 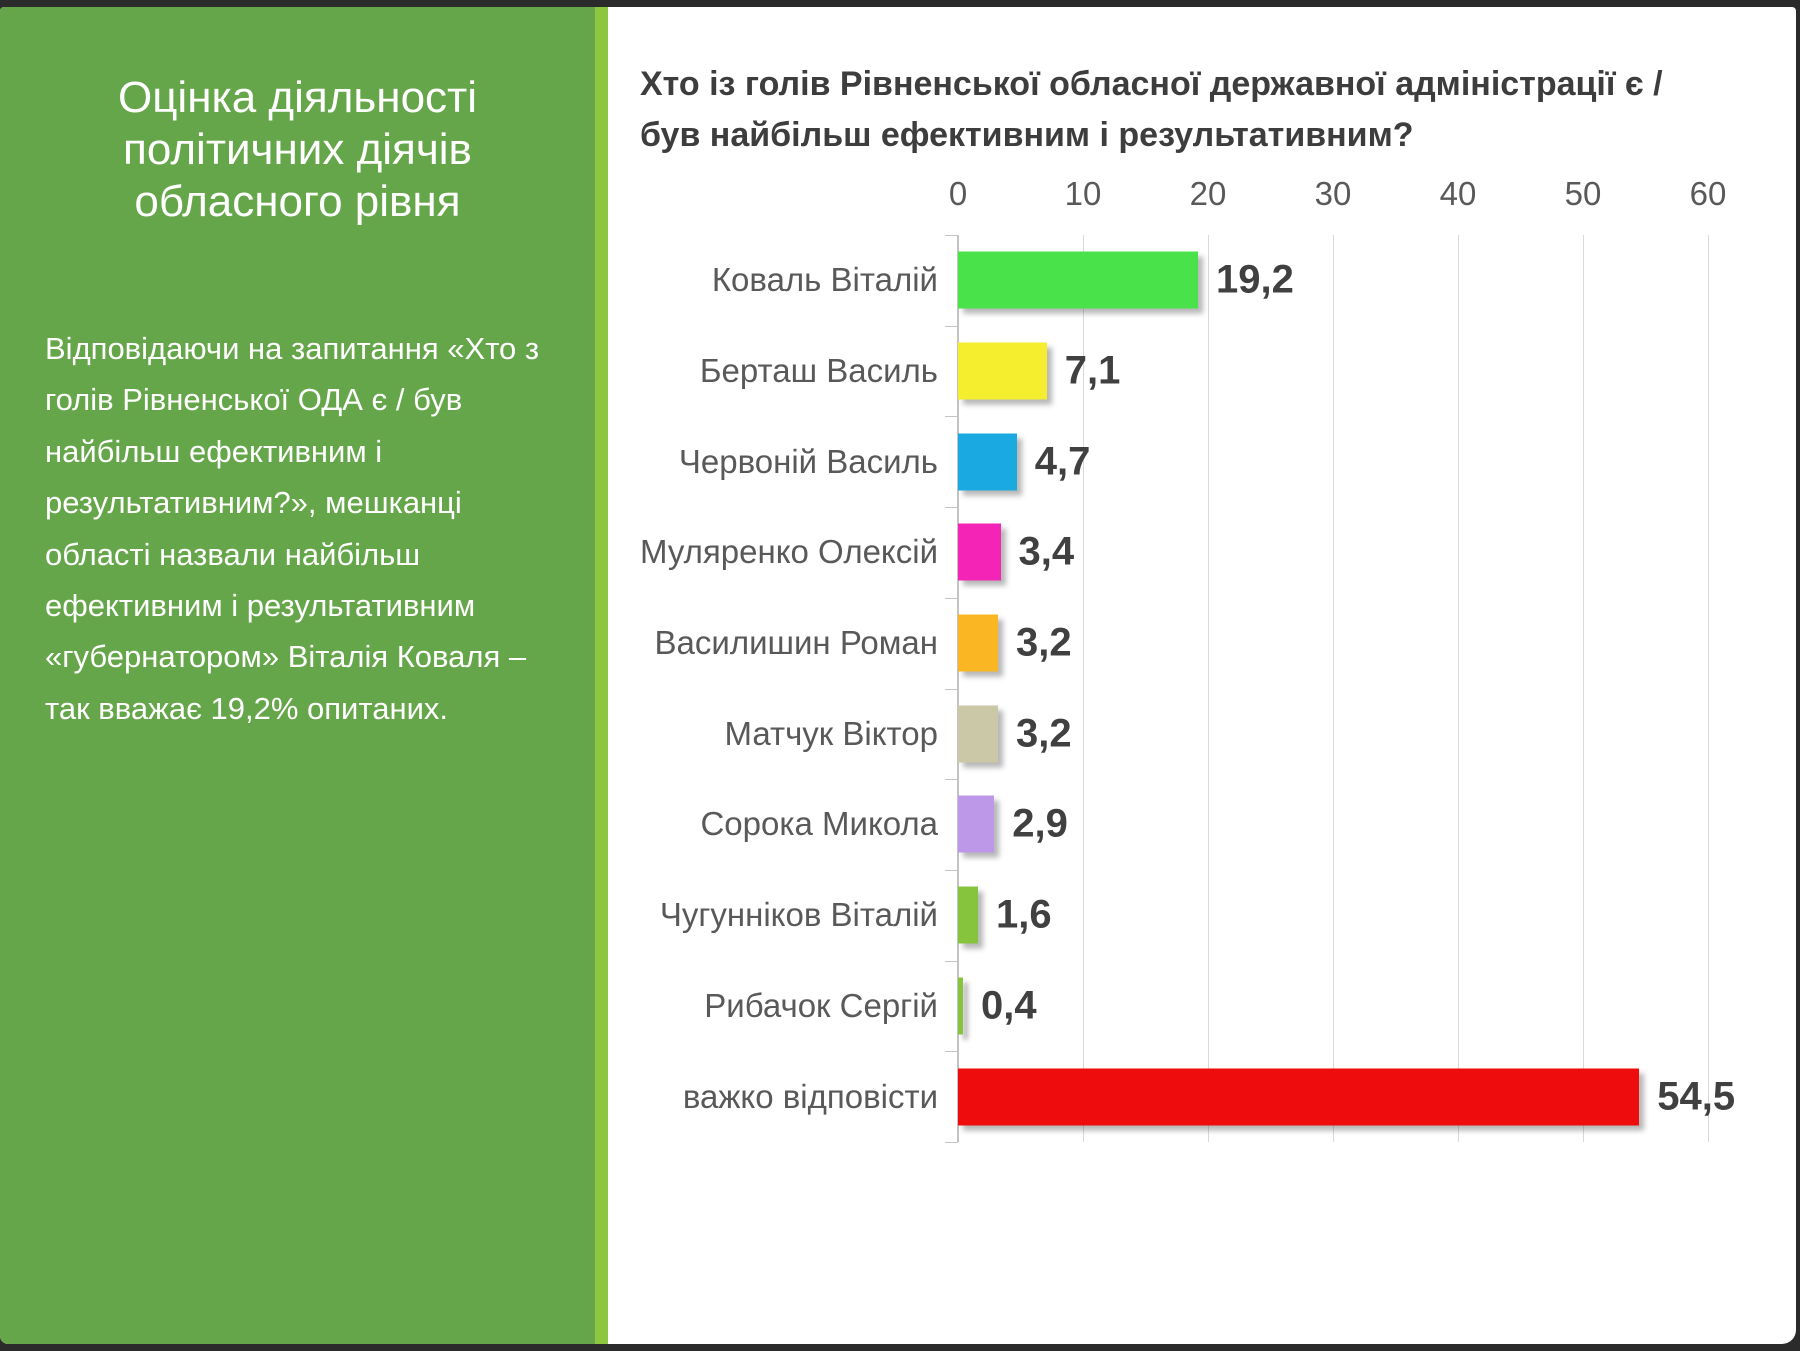 I want to click on chart-row: Червоній Василь 4,7, so click(x=1158, y=461).